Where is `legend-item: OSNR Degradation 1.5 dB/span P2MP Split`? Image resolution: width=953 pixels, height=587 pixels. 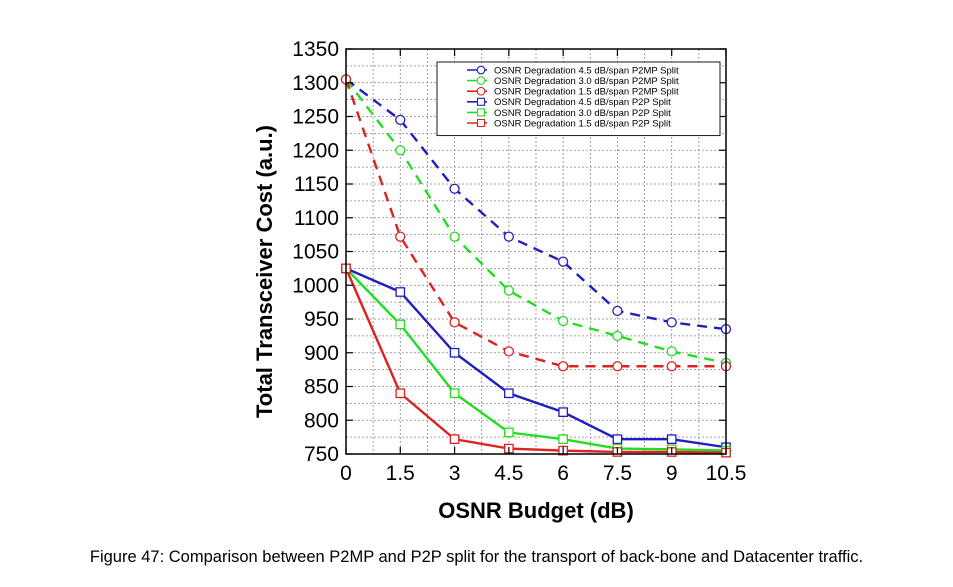
legend-item: OSNR Degradation 1.5 dB/span P2MP Split is located at coordinates (573, 92).